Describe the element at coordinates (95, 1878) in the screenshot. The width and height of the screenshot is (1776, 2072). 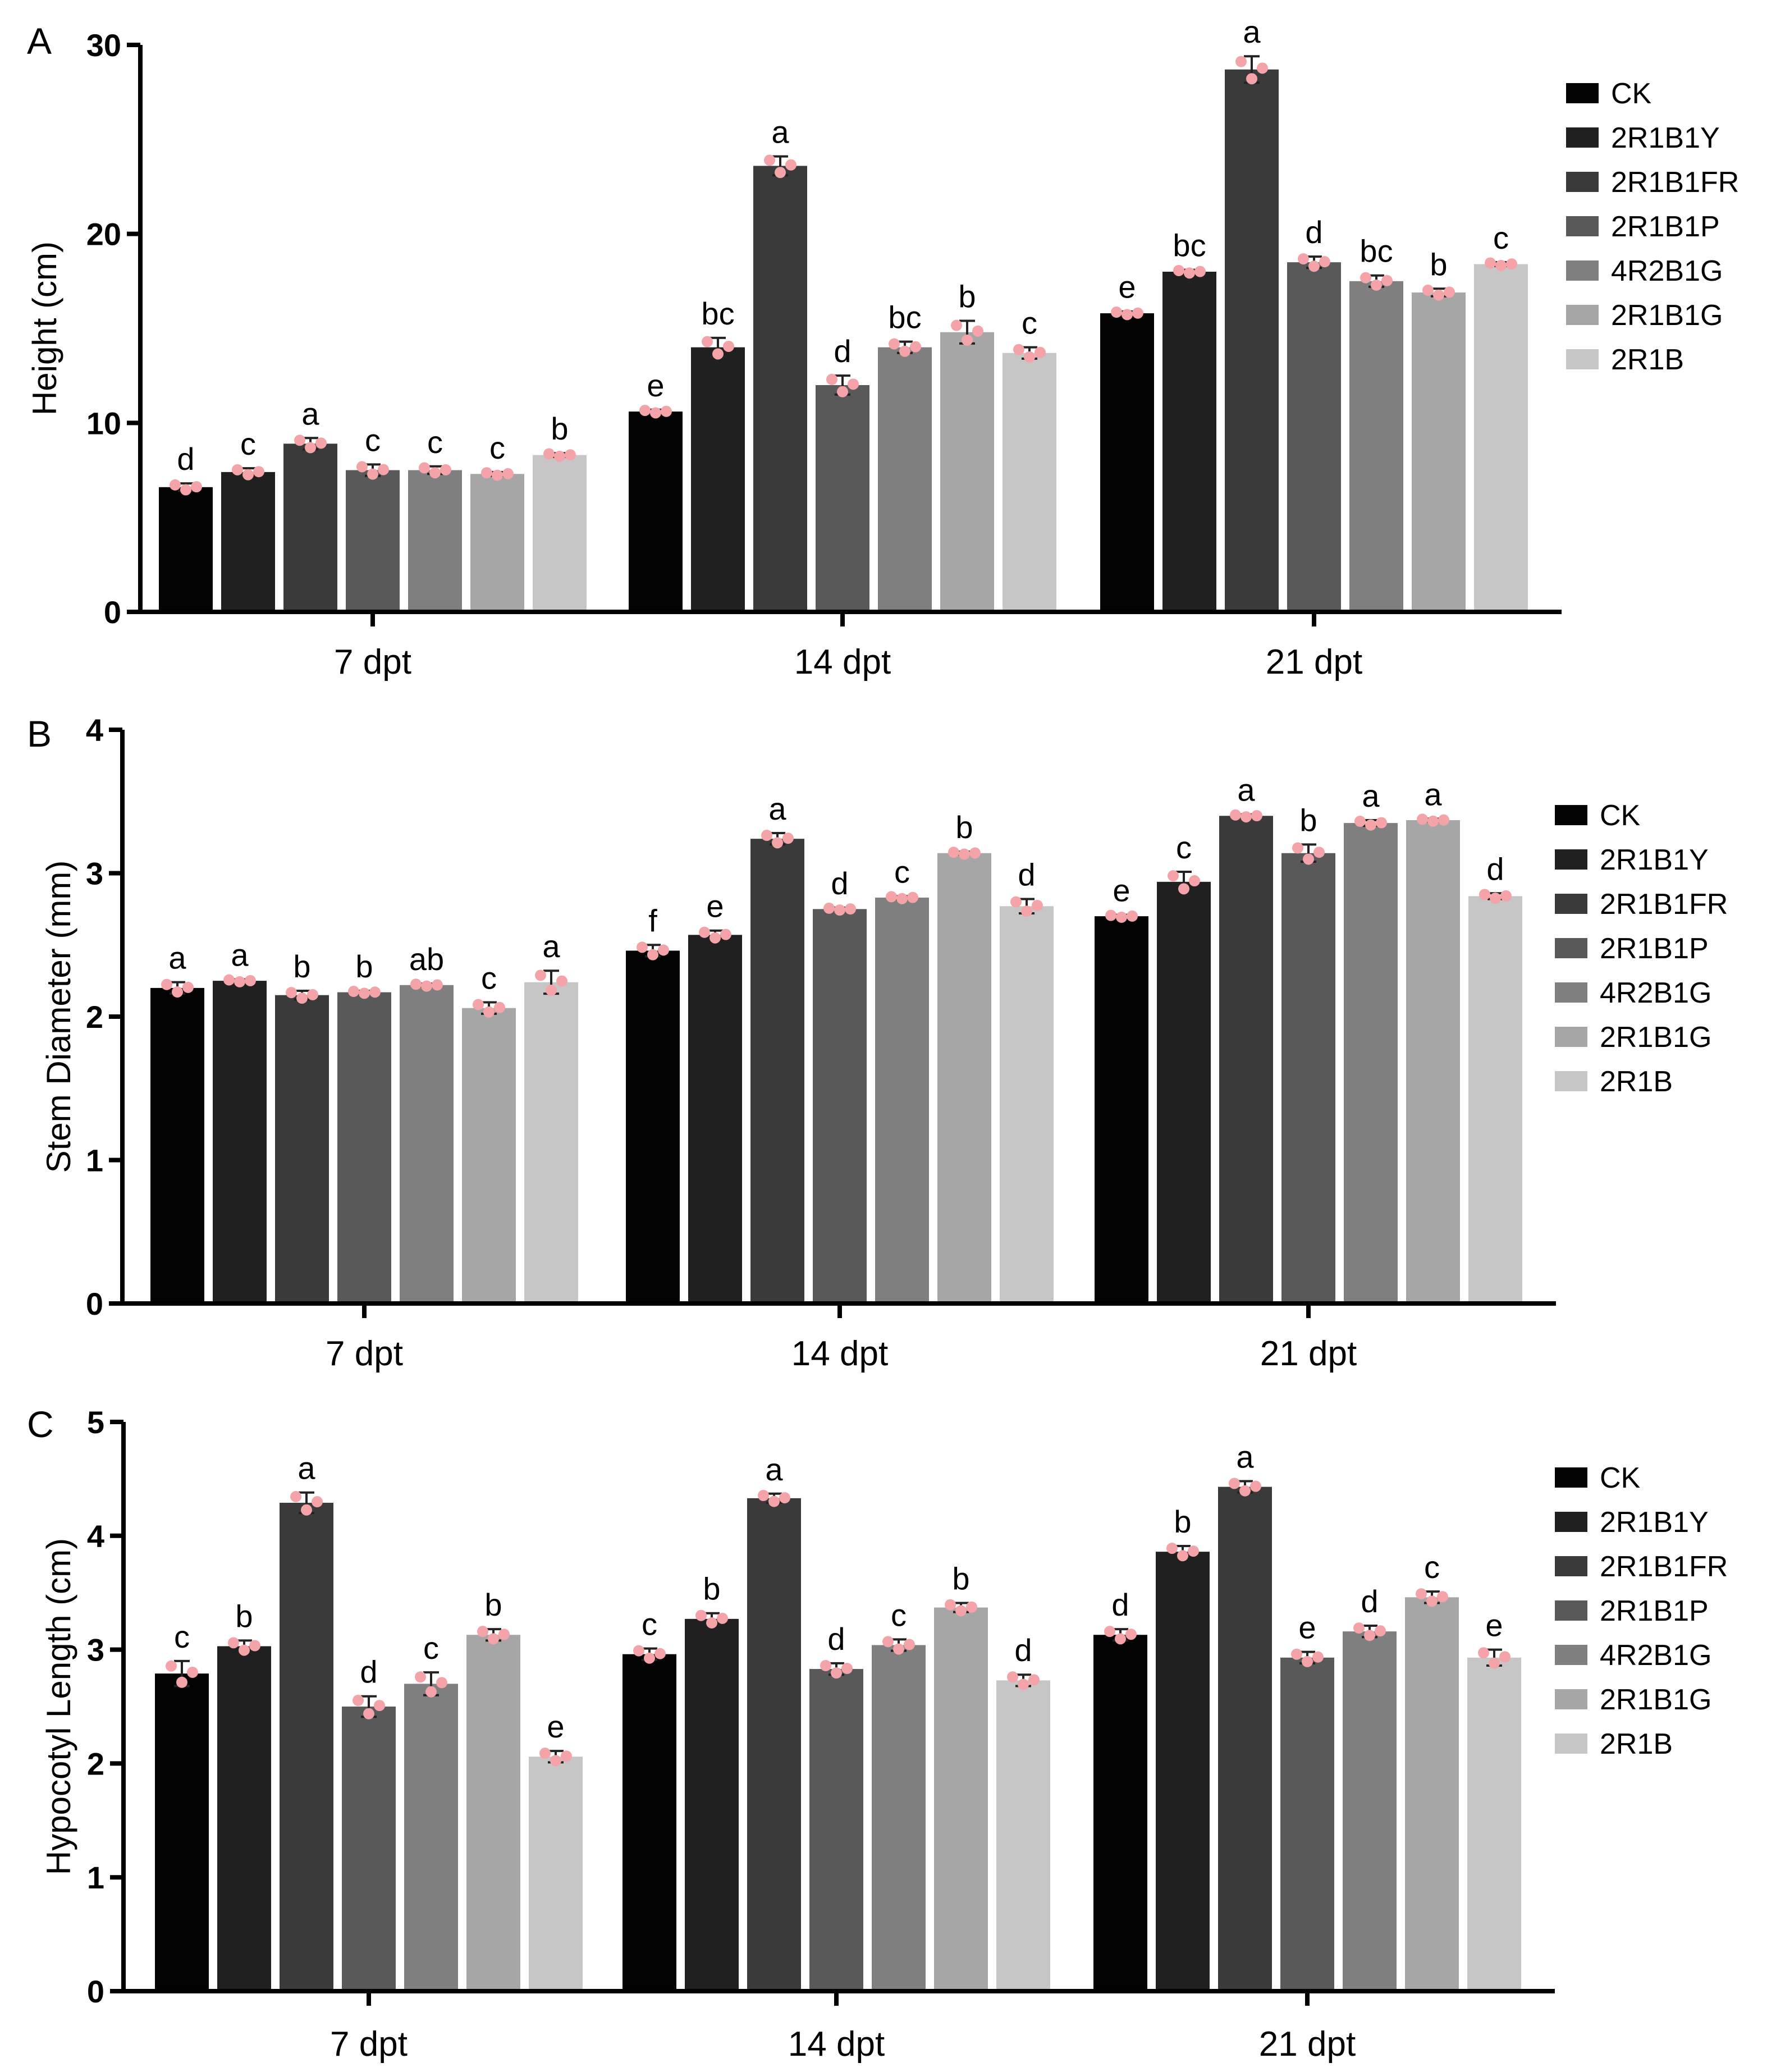
I see `y-tick-label: 1` at that location.